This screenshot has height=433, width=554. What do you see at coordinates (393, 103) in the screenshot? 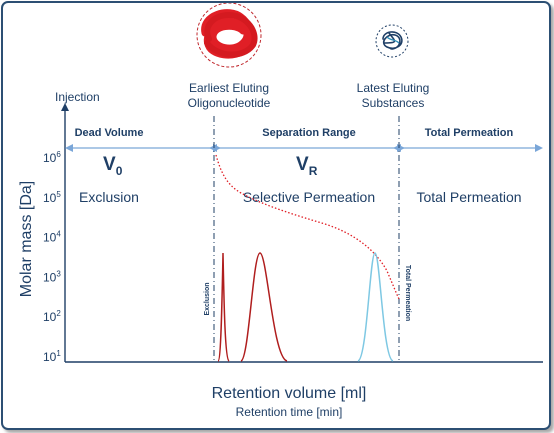
I see `latest-label-line2: Substances` at bounding box center [393, 103].